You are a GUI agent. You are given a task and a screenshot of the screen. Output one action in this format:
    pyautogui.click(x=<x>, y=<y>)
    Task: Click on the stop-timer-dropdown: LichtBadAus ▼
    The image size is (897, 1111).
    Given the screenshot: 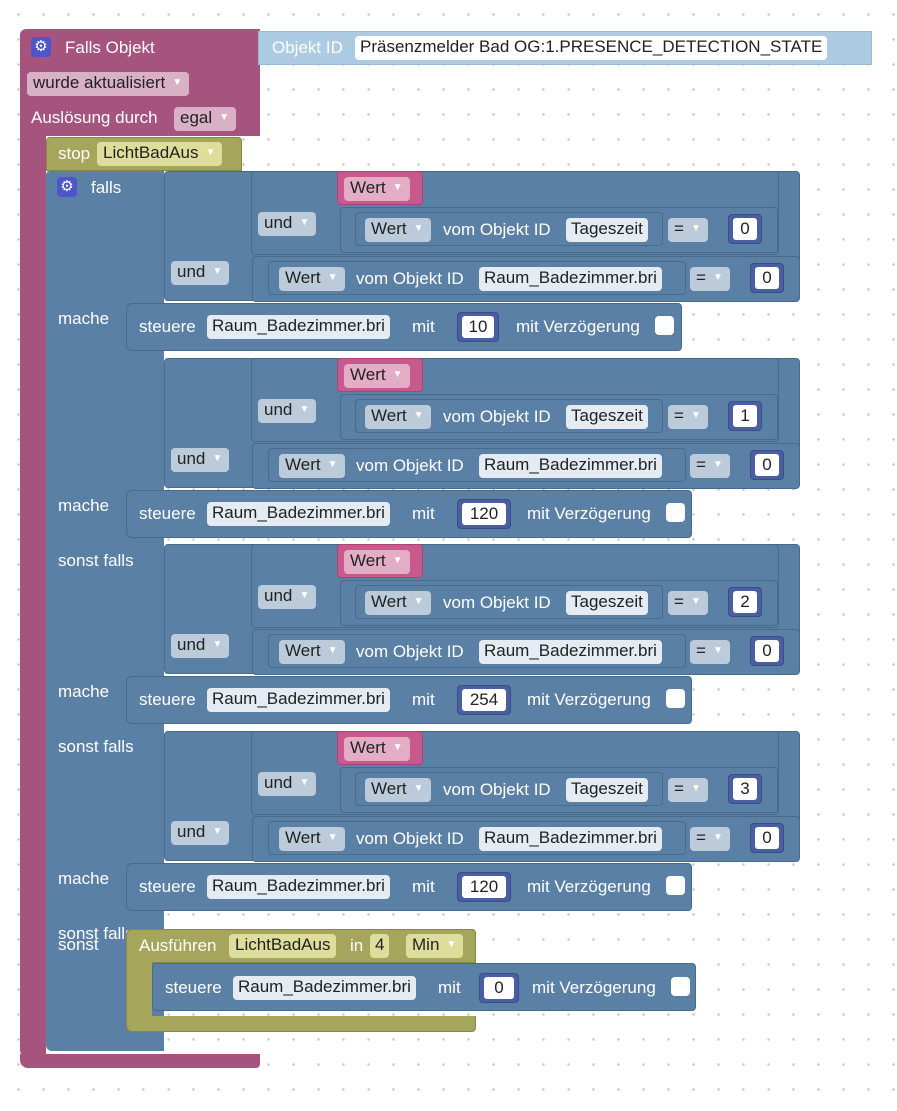 What is the action you would take?
    pyautogui.click(x=160, y=154)
    